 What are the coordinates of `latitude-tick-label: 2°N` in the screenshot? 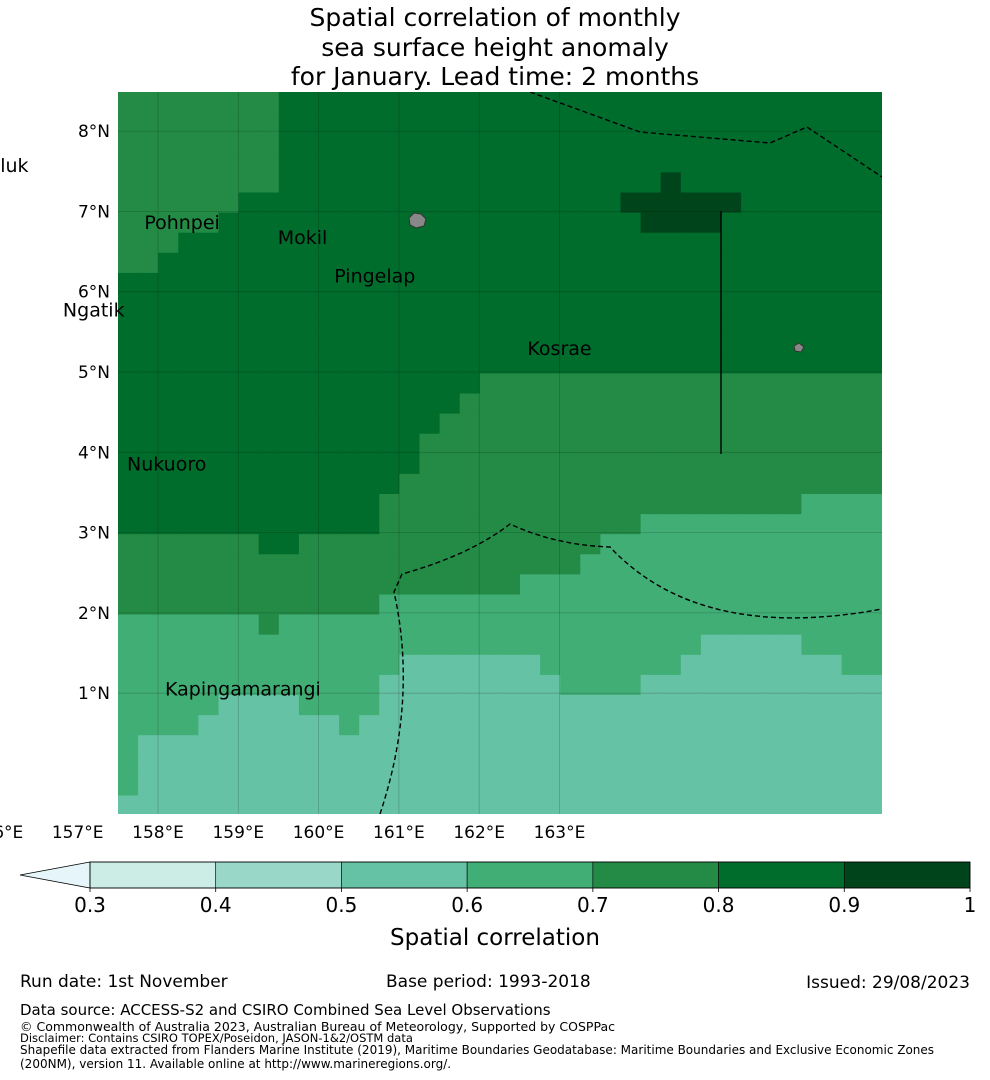 It's located at (94, 614).